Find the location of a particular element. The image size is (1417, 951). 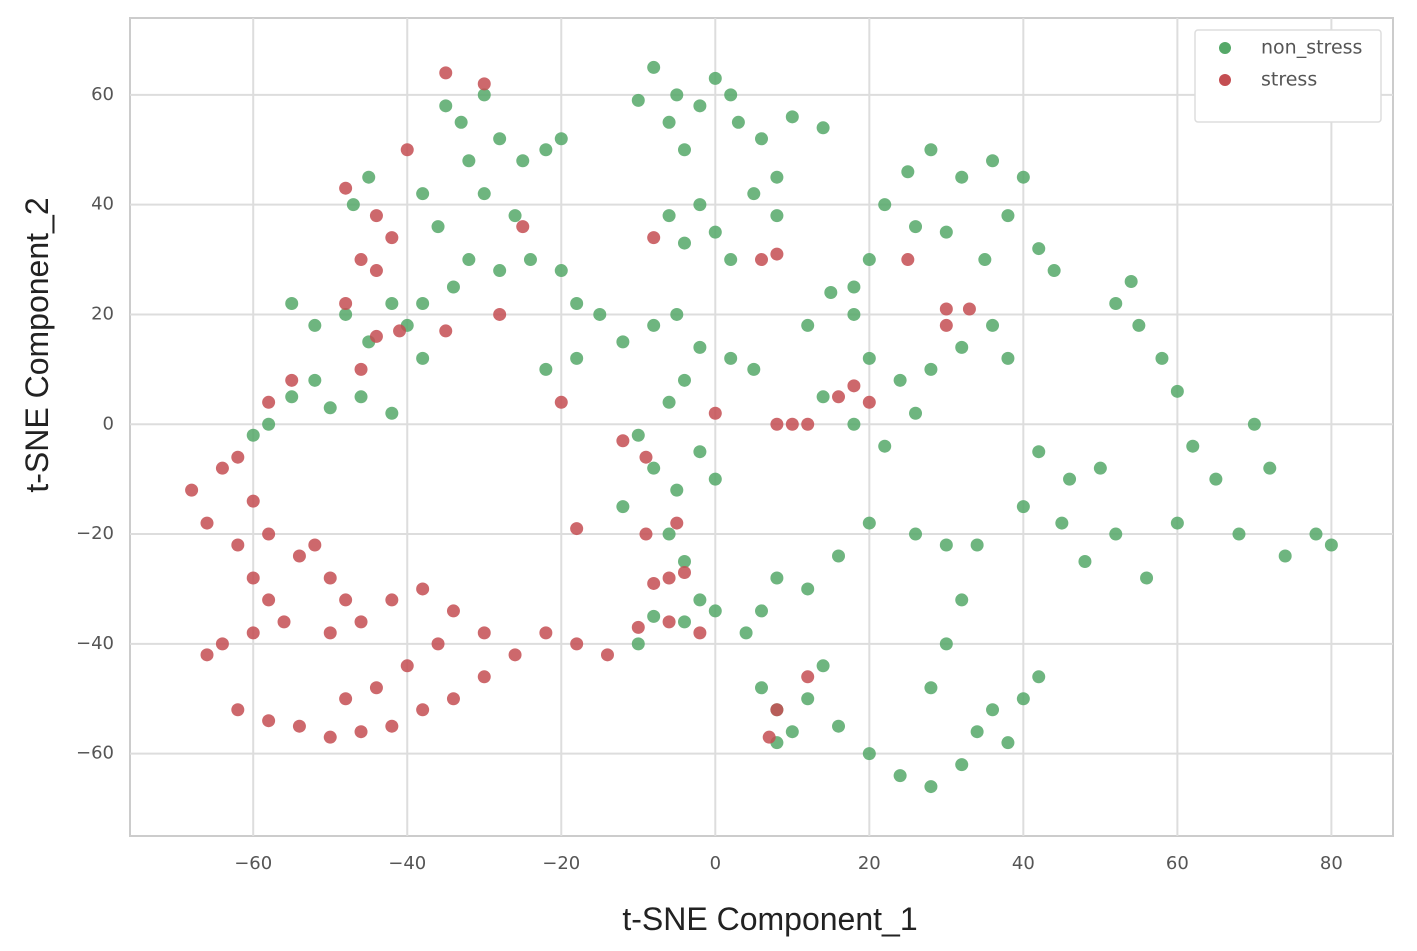

y-tick-label: −60 is located at coordinates (95, 753).